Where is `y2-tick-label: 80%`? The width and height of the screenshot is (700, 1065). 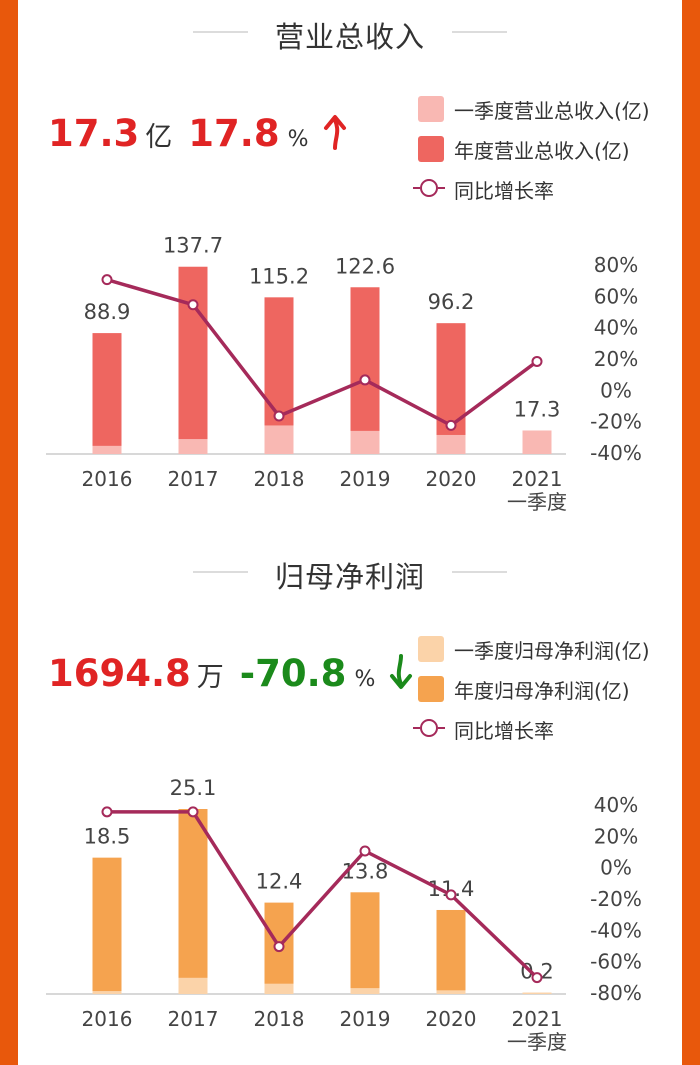 y2-tick-label: 80% is located at coordinates (616, 265).